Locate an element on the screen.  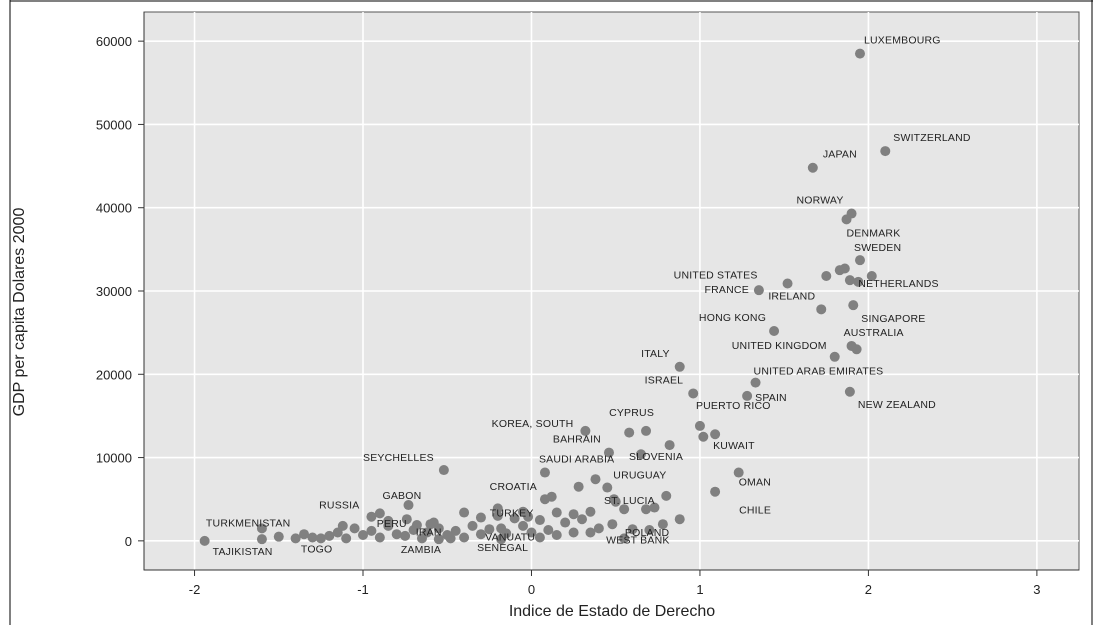
point-label: ITALY is located at coordinates (655, 354).